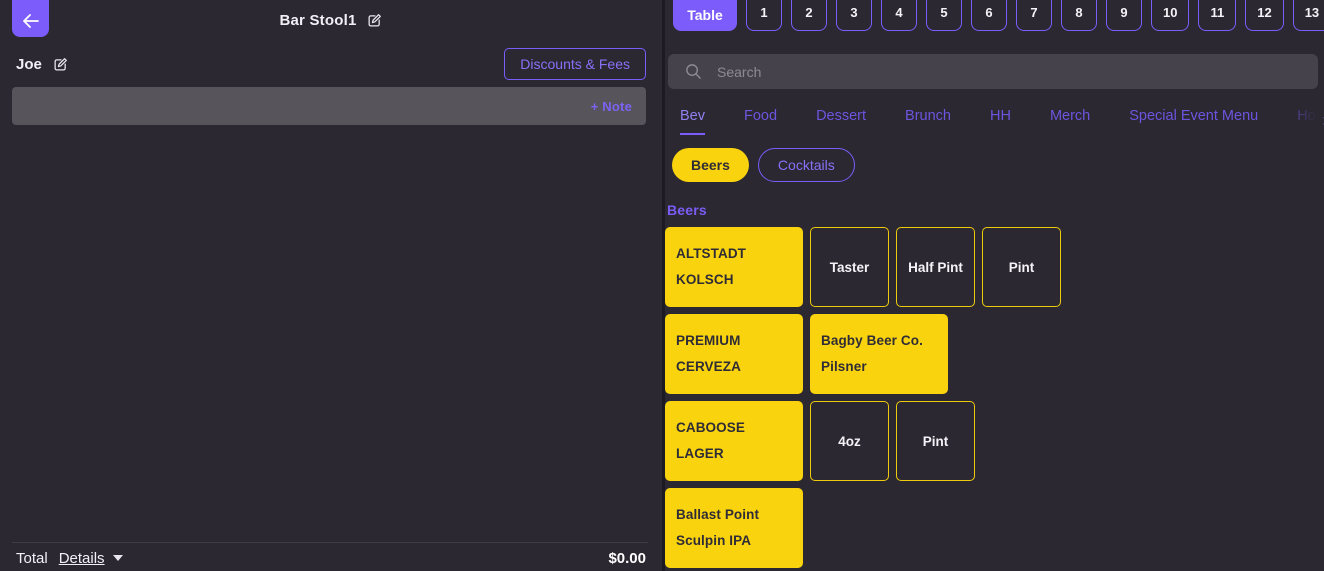 The height and width of the screenshot is (571, 1324). I want to click on table-number-button-1: 1, so click(764, 15).